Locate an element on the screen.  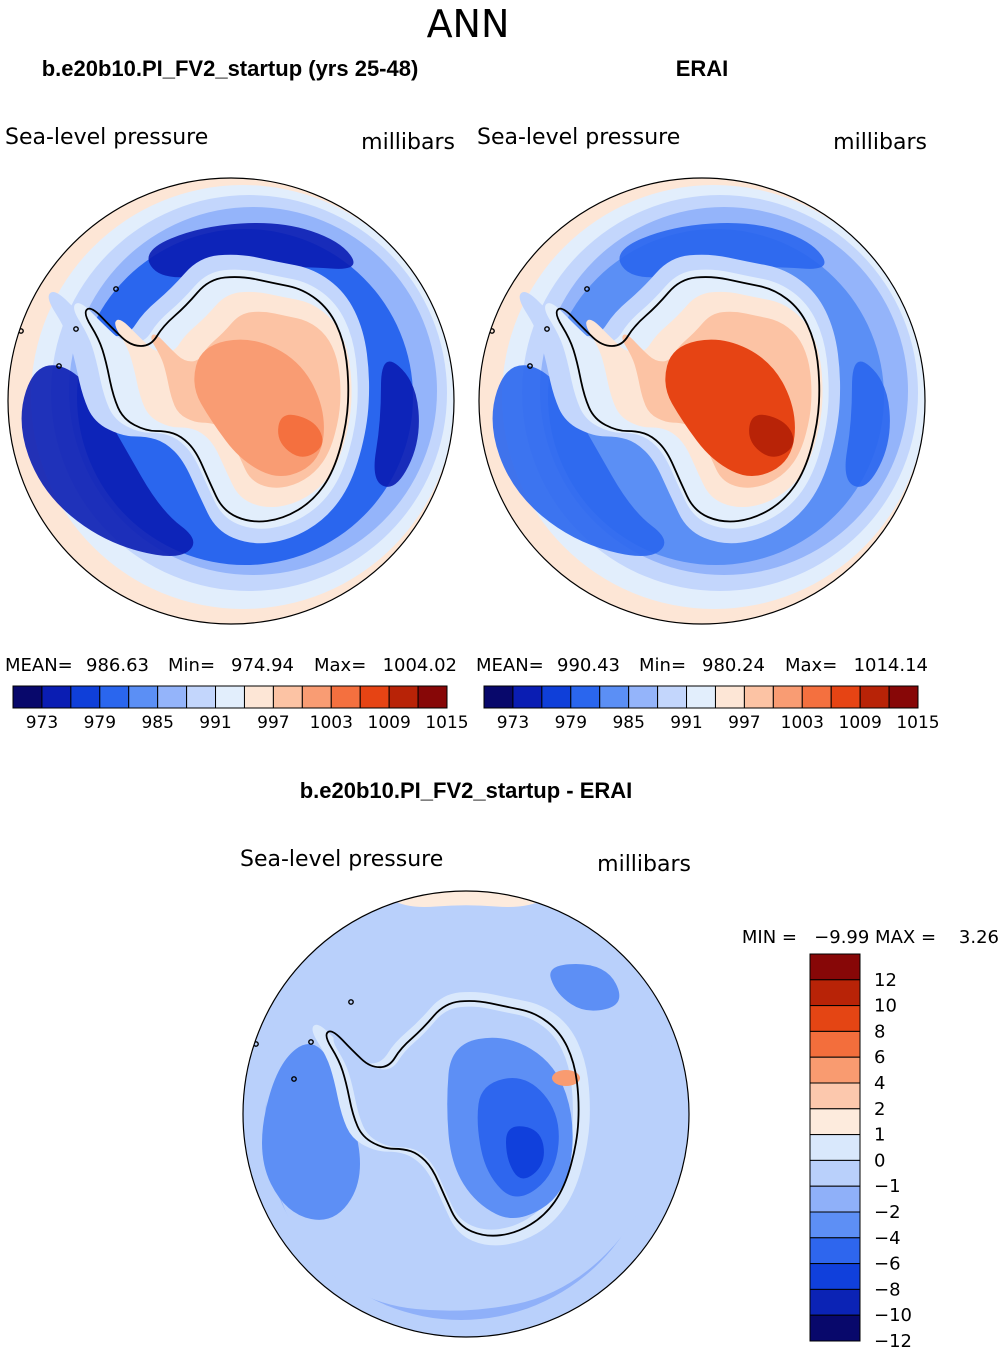
diff-colorbar-tick: 0 is located at coordinates (879, 1160).